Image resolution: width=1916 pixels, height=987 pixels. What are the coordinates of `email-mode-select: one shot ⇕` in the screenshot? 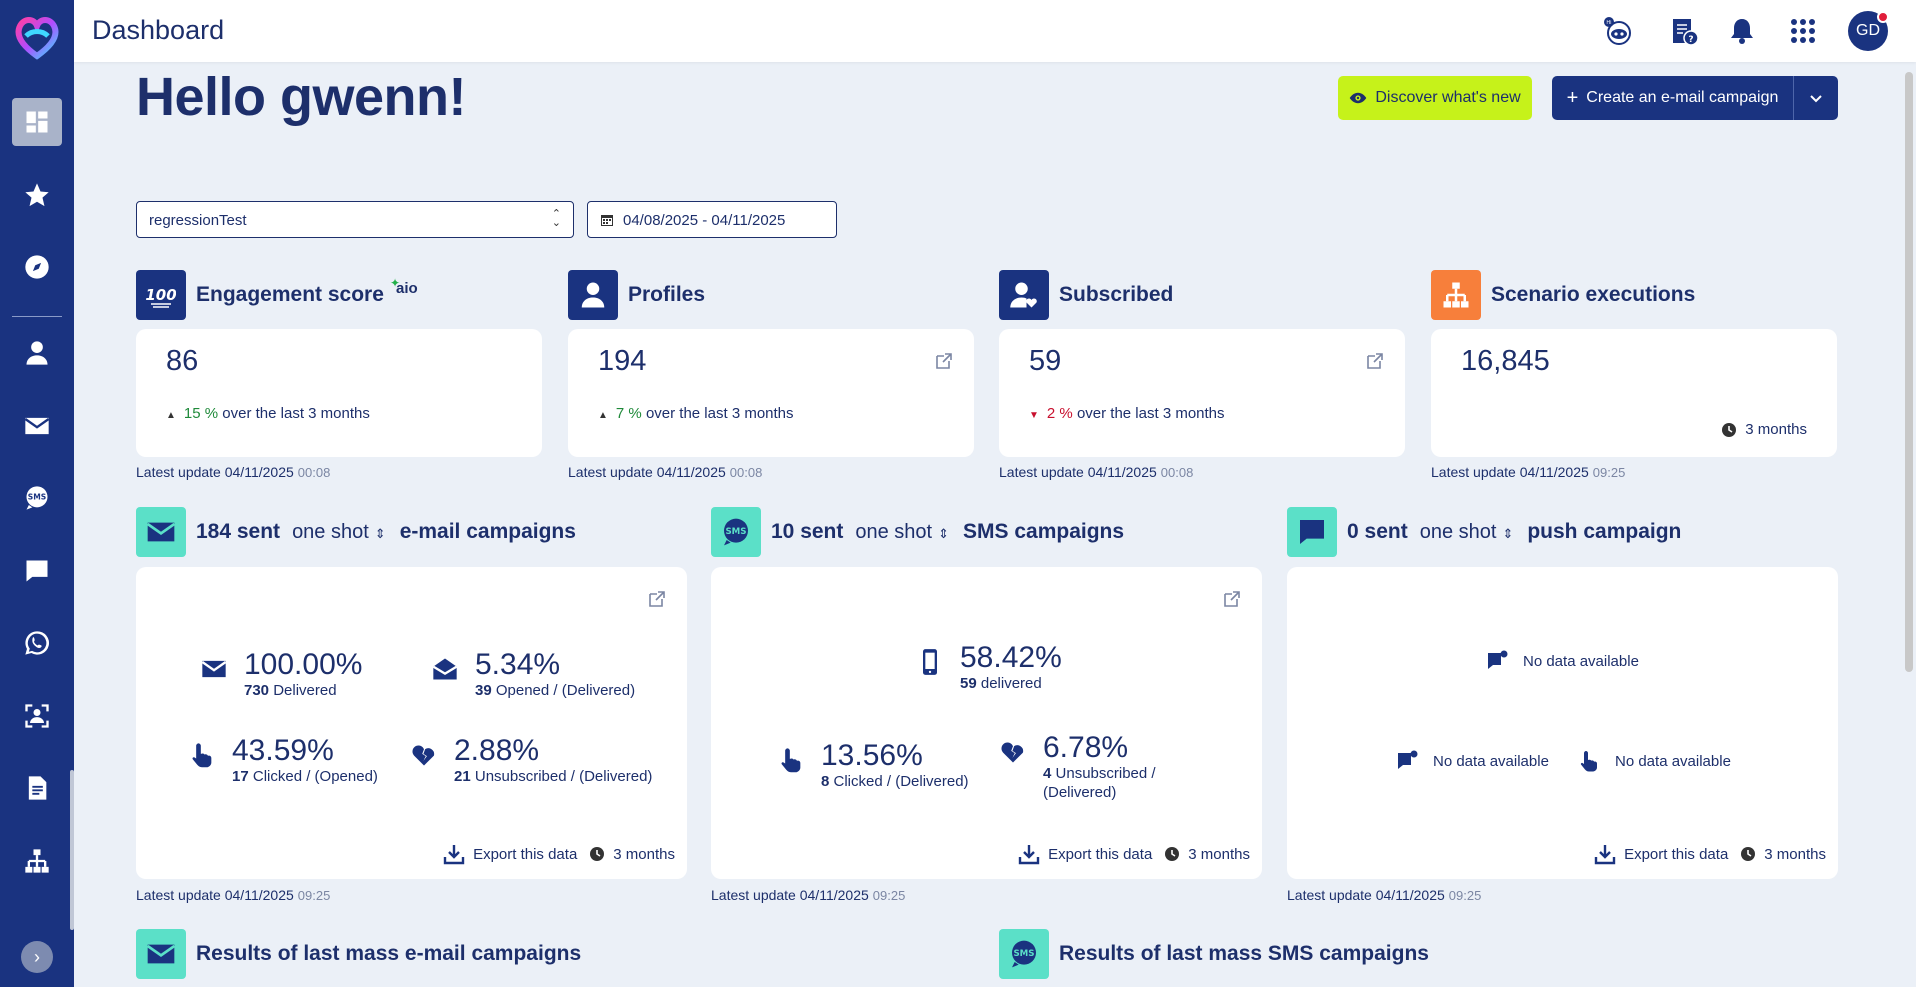 It's located at (339, 532).